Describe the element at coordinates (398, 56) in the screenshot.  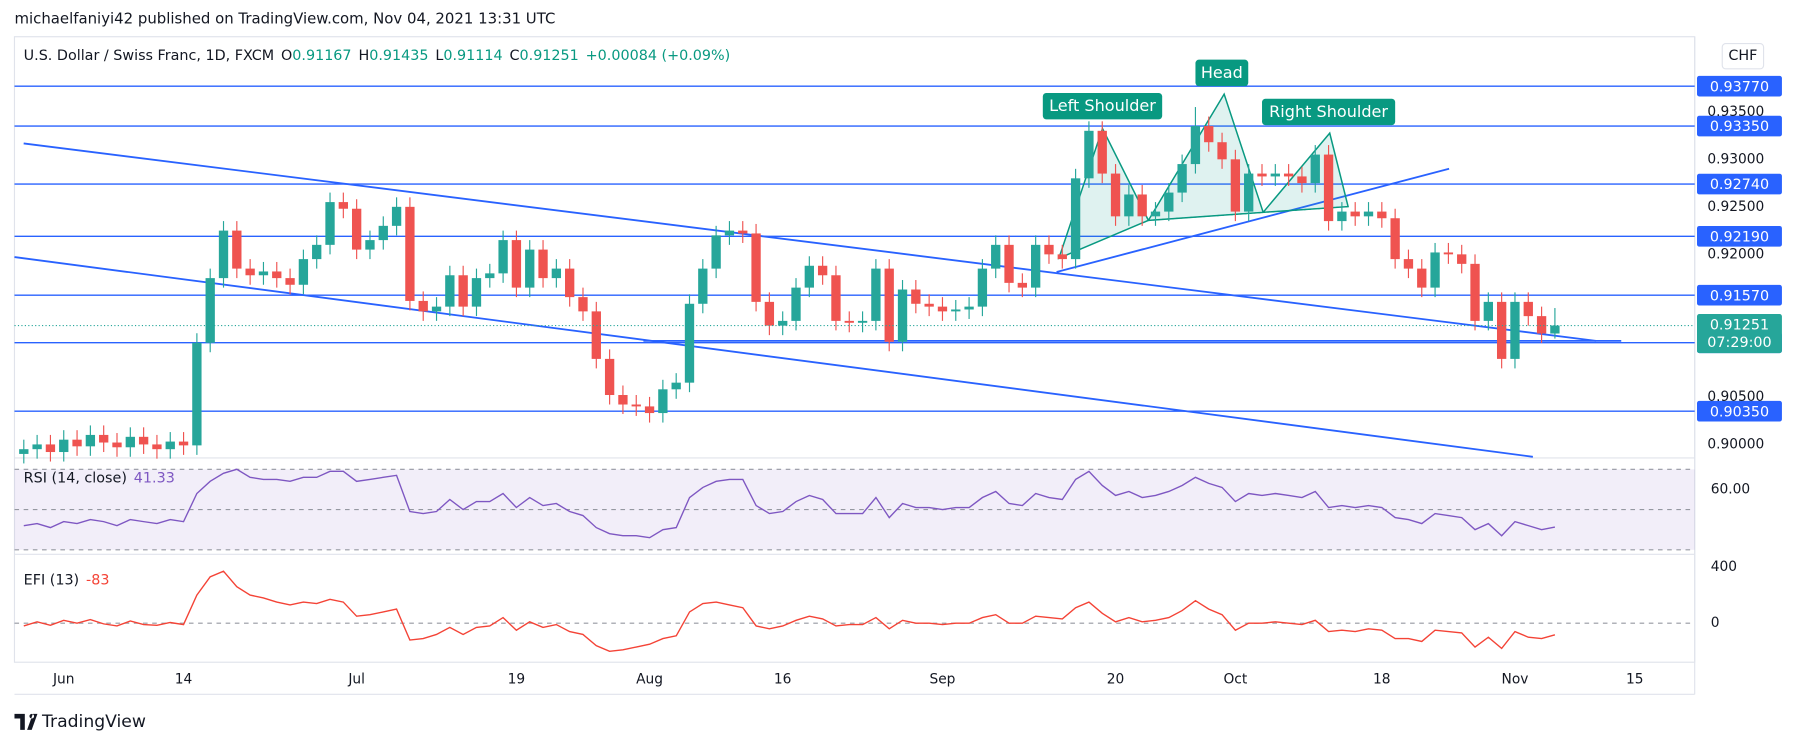
I see `ohlc-value: 0.91435` at that location.